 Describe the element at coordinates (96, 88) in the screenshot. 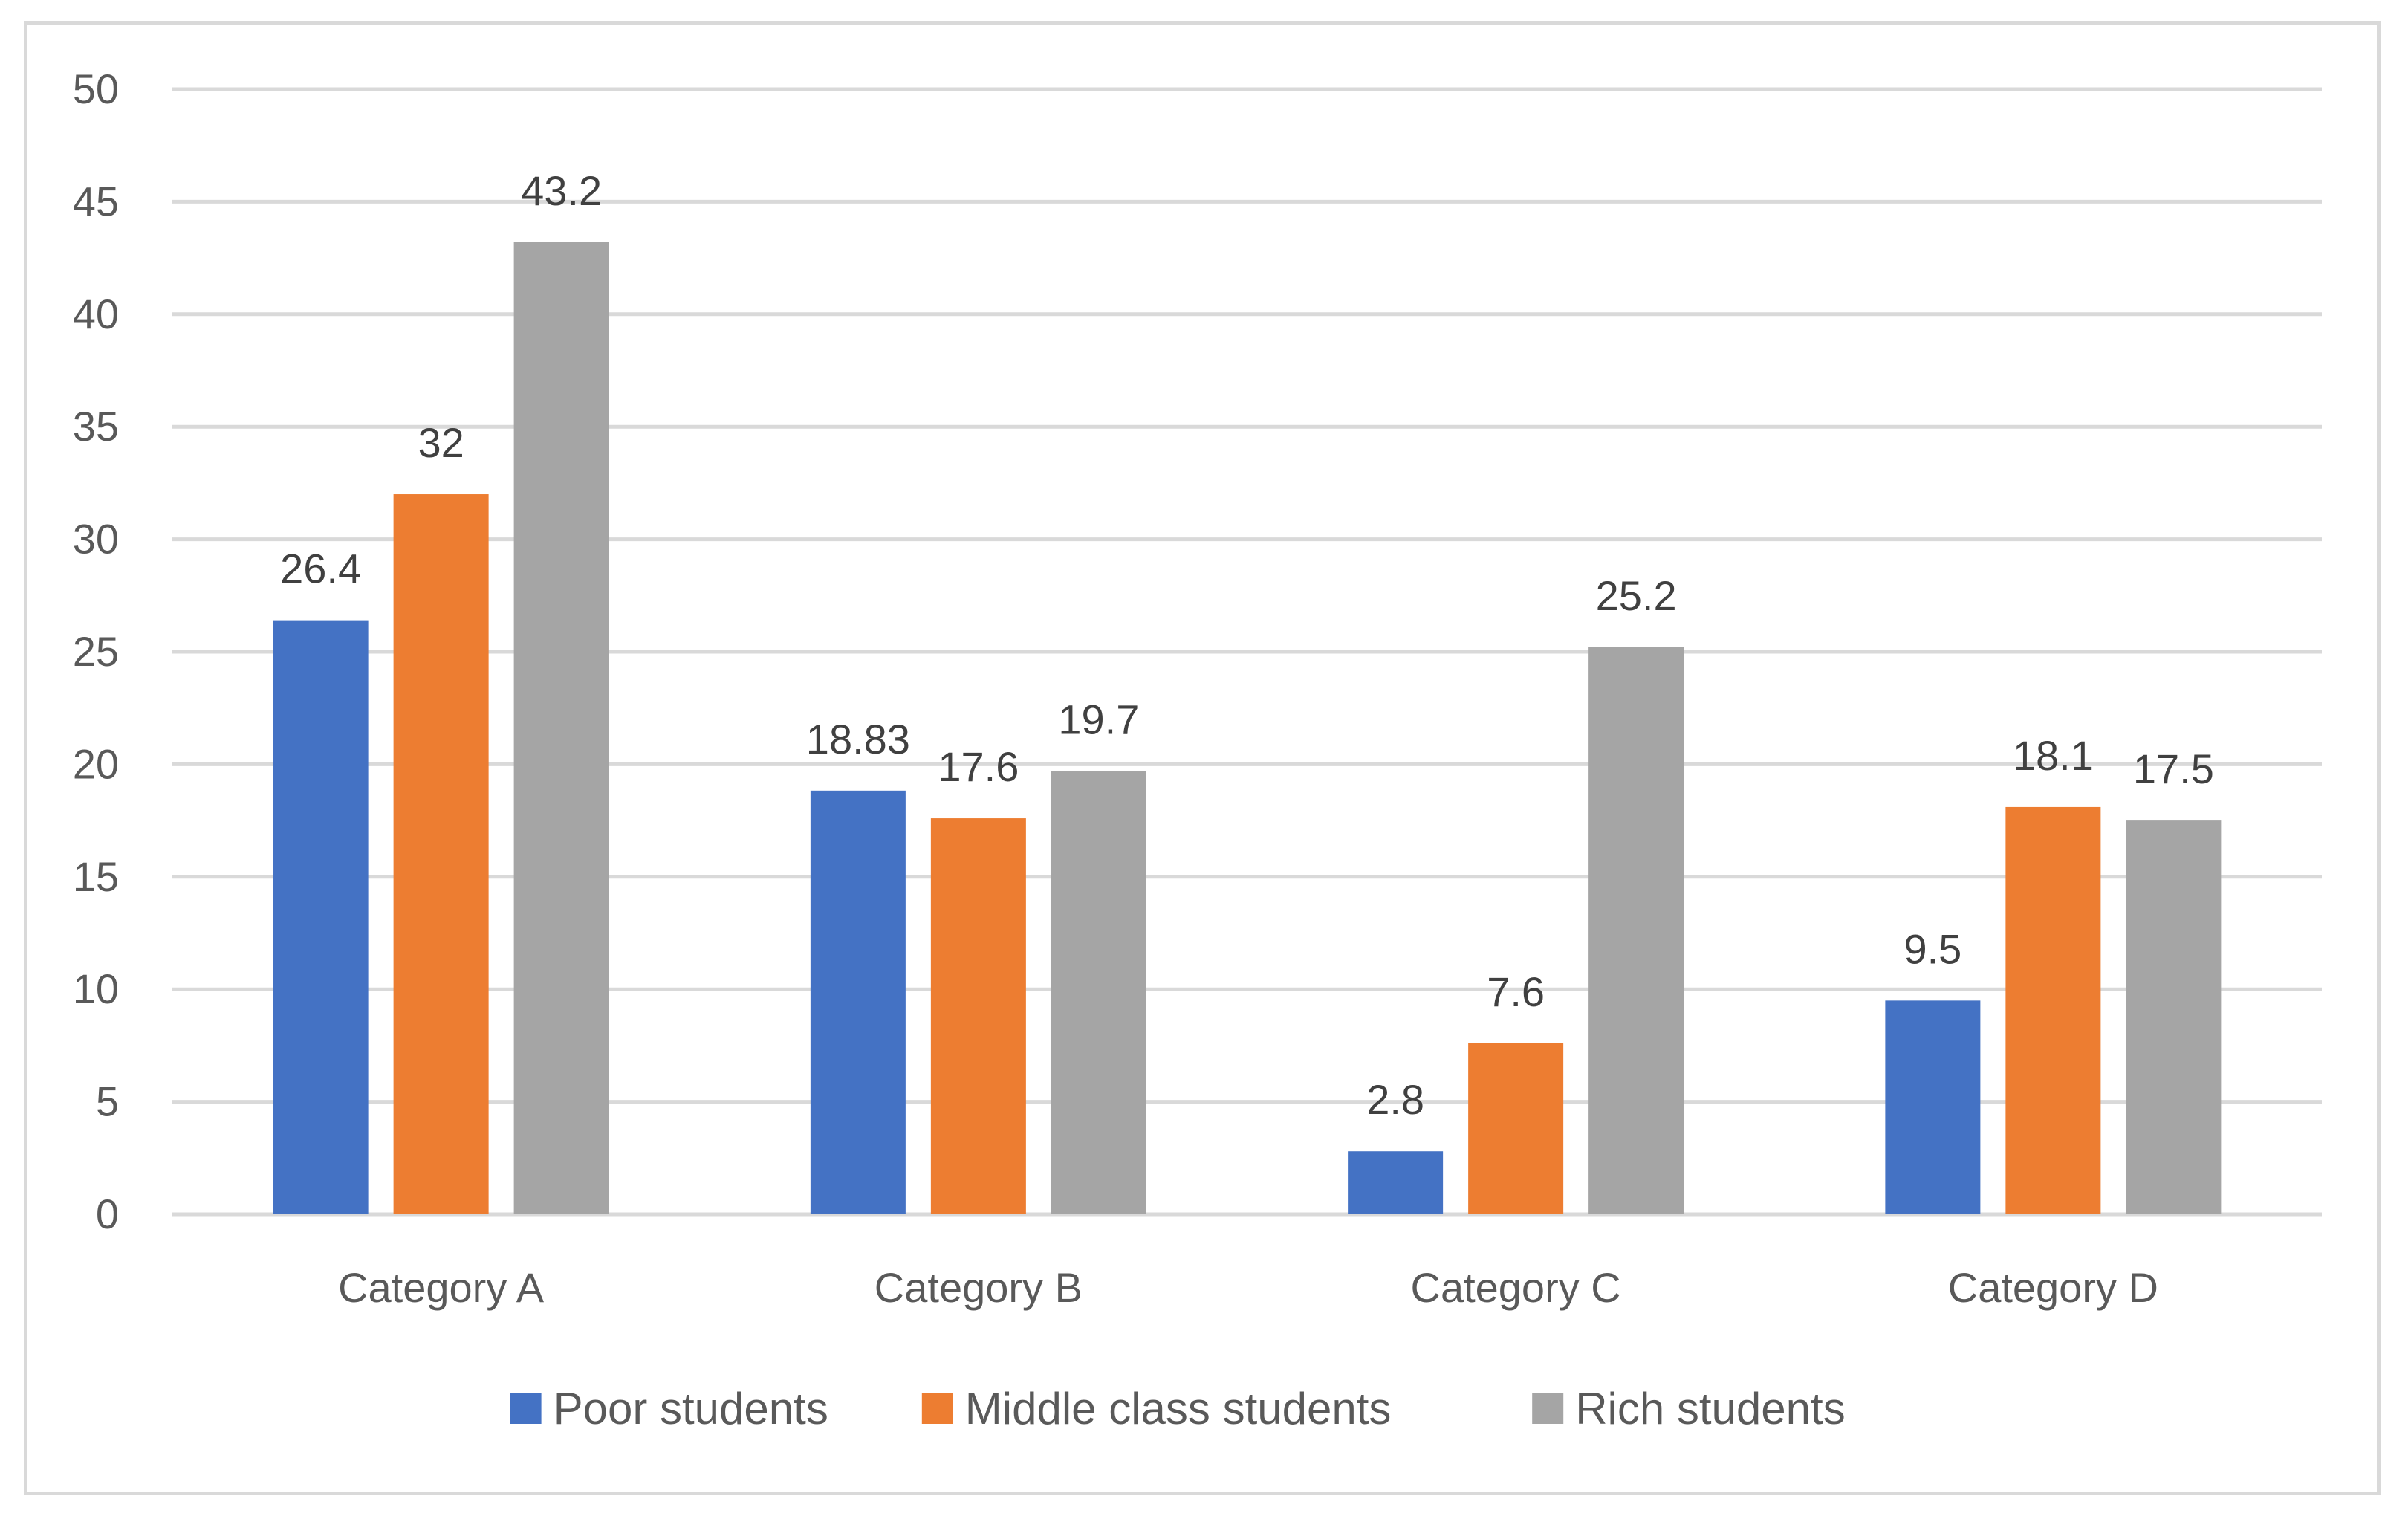

I see `y-tick-label: 50` at that location.